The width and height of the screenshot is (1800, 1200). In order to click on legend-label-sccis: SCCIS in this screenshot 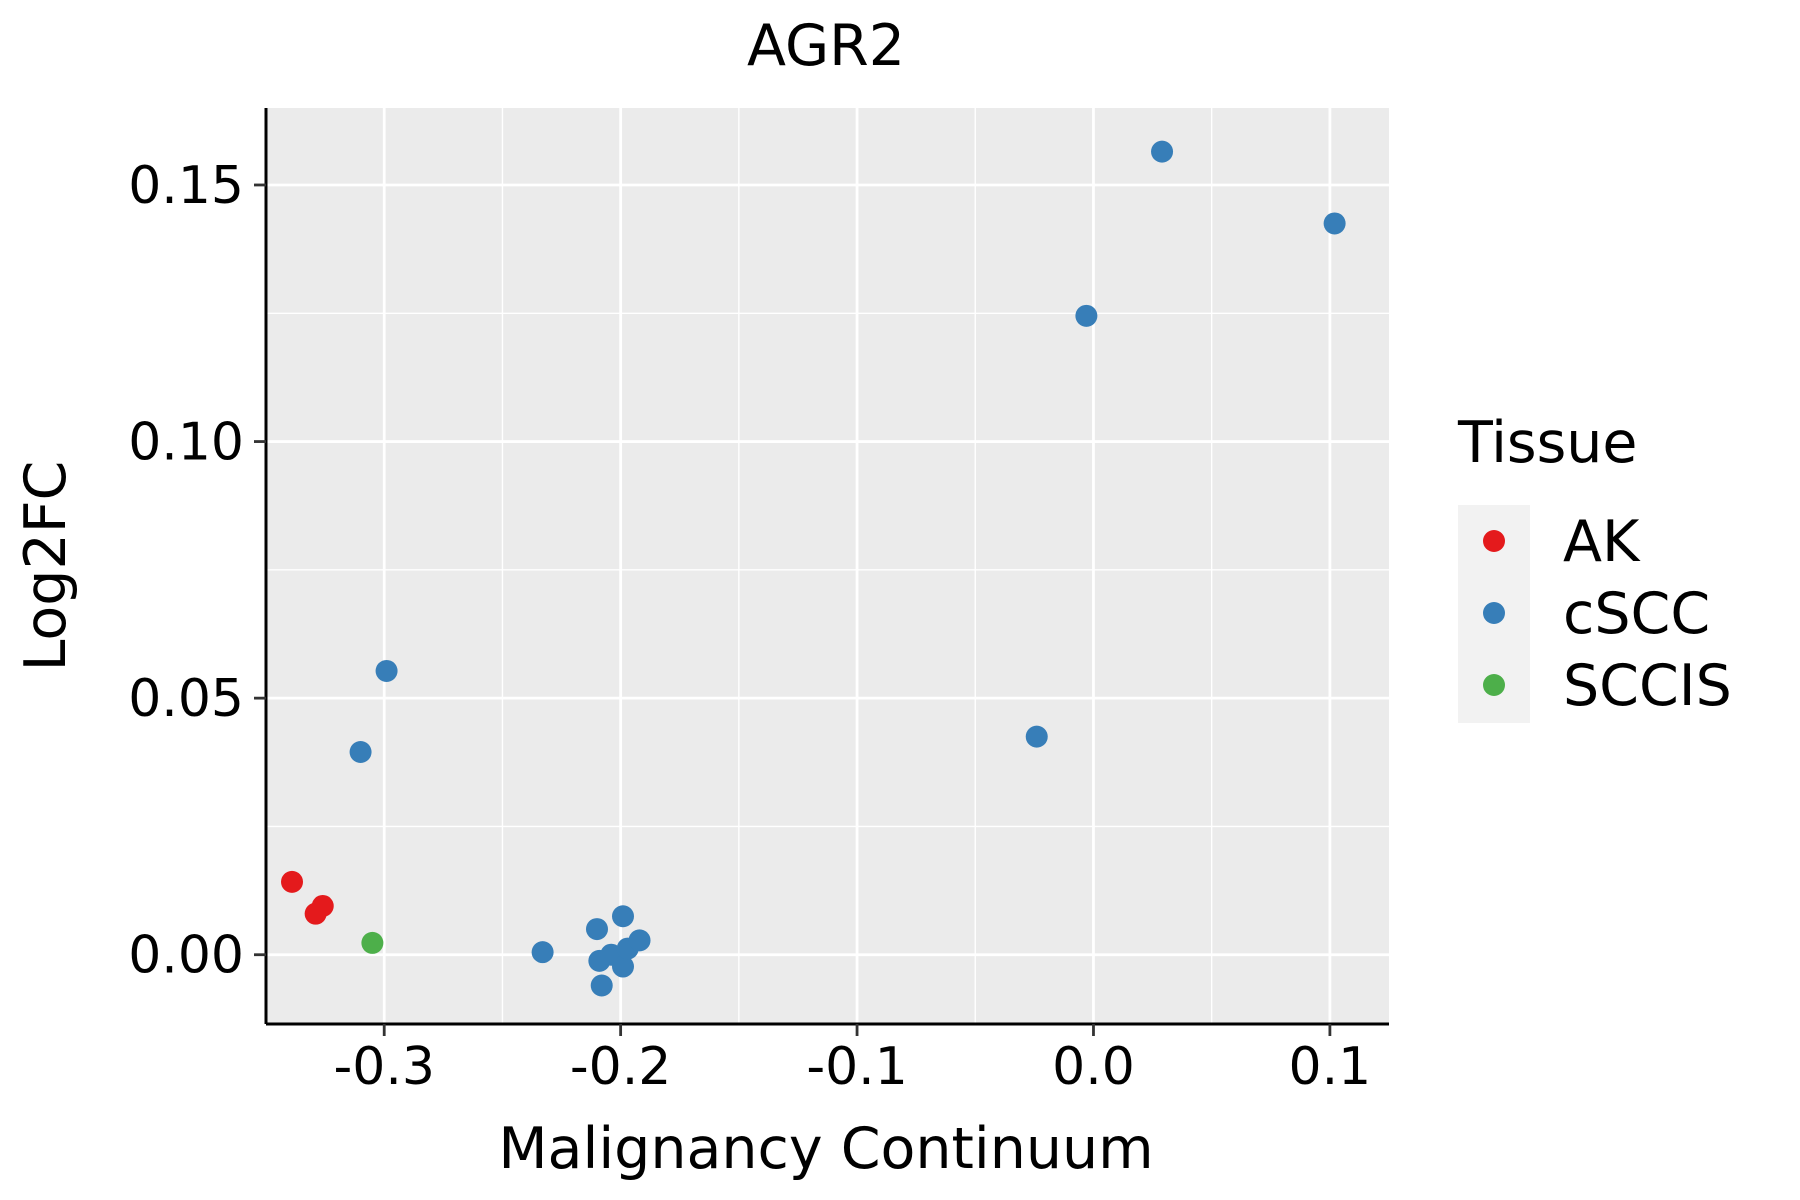, I will do `click(1647, 686)`.